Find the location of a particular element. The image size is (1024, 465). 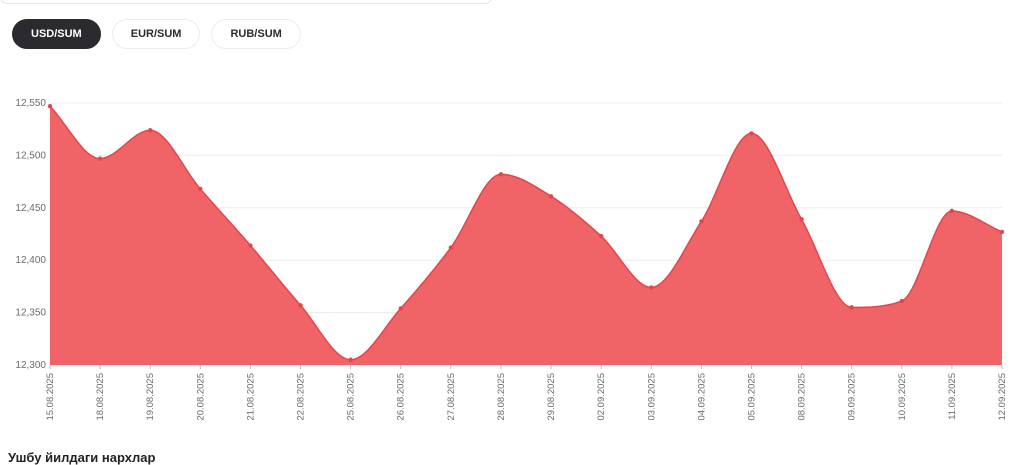

x-tick-label: 05.09.2025 is located at coordinates (751, 397).